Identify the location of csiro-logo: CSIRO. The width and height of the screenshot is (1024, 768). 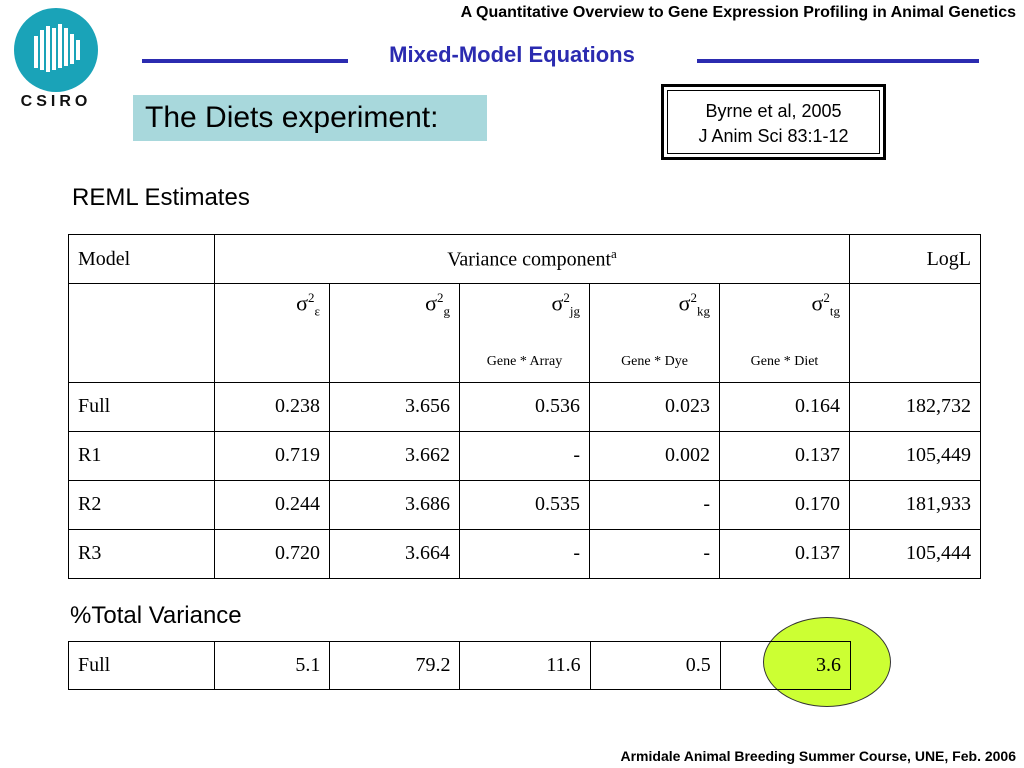
(56, 58).